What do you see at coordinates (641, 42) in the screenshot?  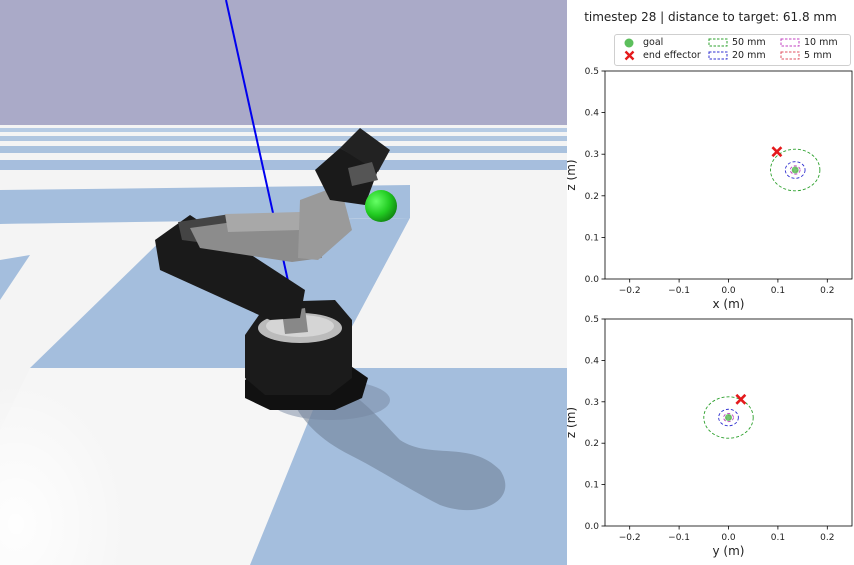 I see `legend-goal: goal` at bounding box center [641, 42].